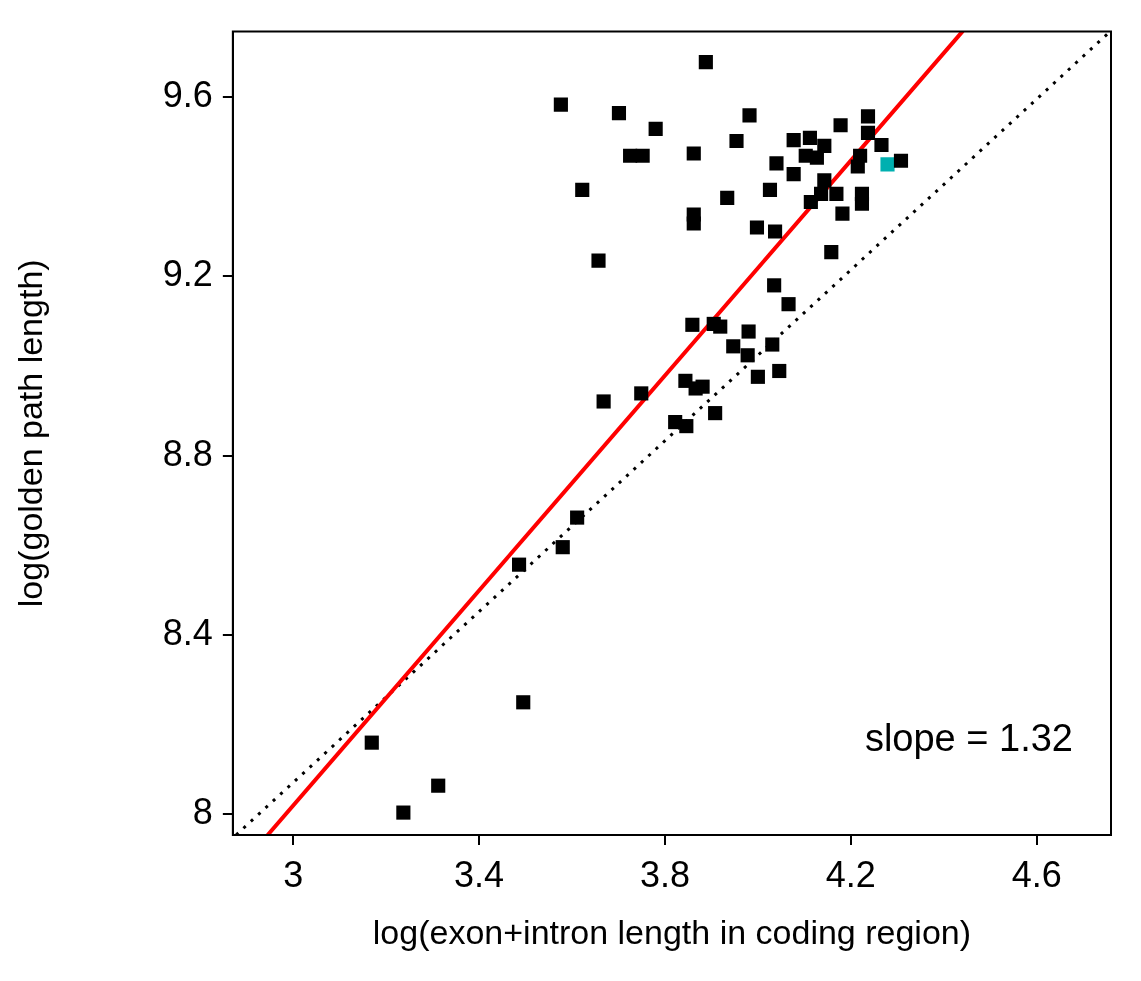 The image size is (1141, 981). What do you see at coordinates (29, 433) in the screenshot?
I see `y-axis-title: log(golden path length)` at bounding box center [29, 433].